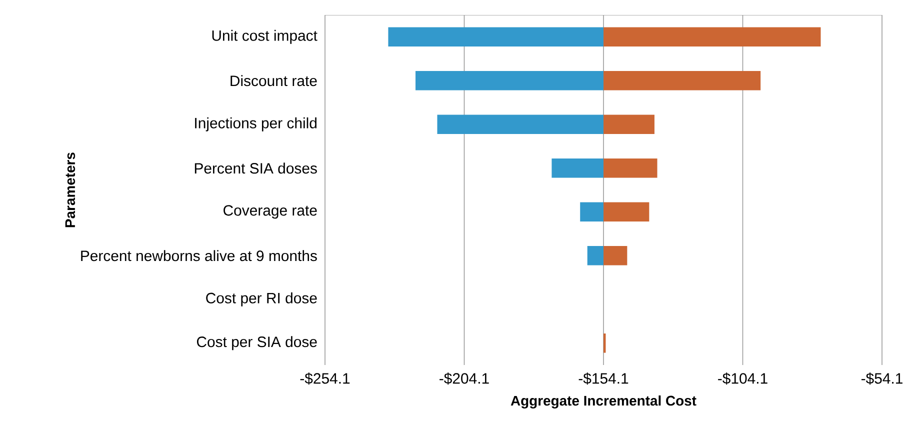  Describe the element at coordinates (256, 343) in the screenshot. I see `y-tick-label: Cost per SIA dose` at that location.